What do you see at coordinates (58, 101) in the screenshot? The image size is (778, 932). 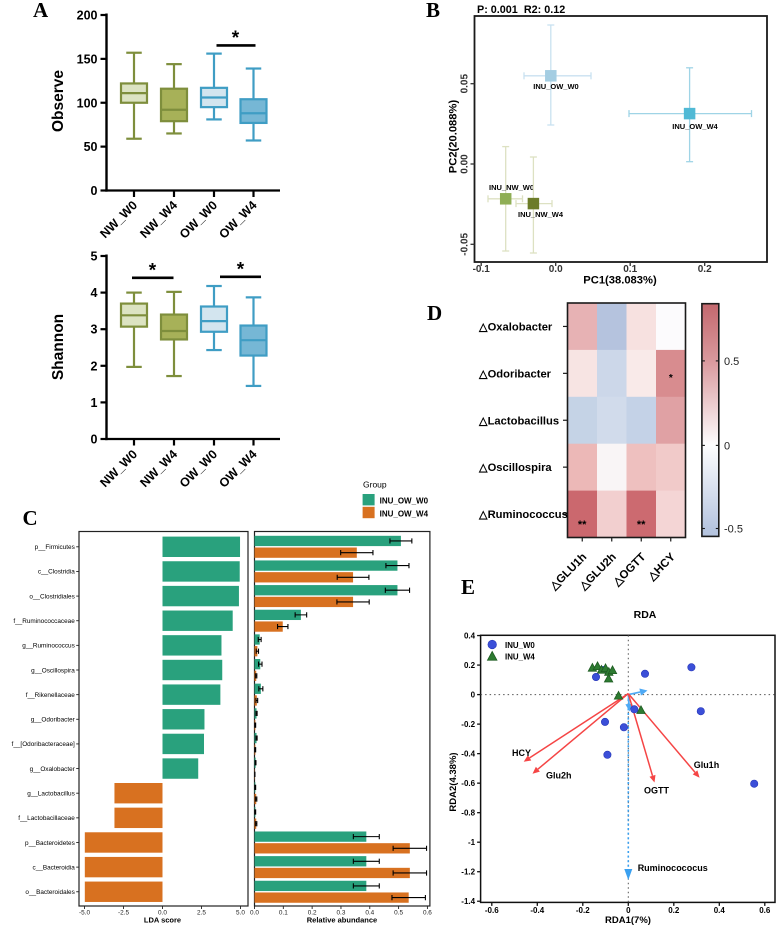 I see `svg-text: Observe` at bounding box center [58, 101].